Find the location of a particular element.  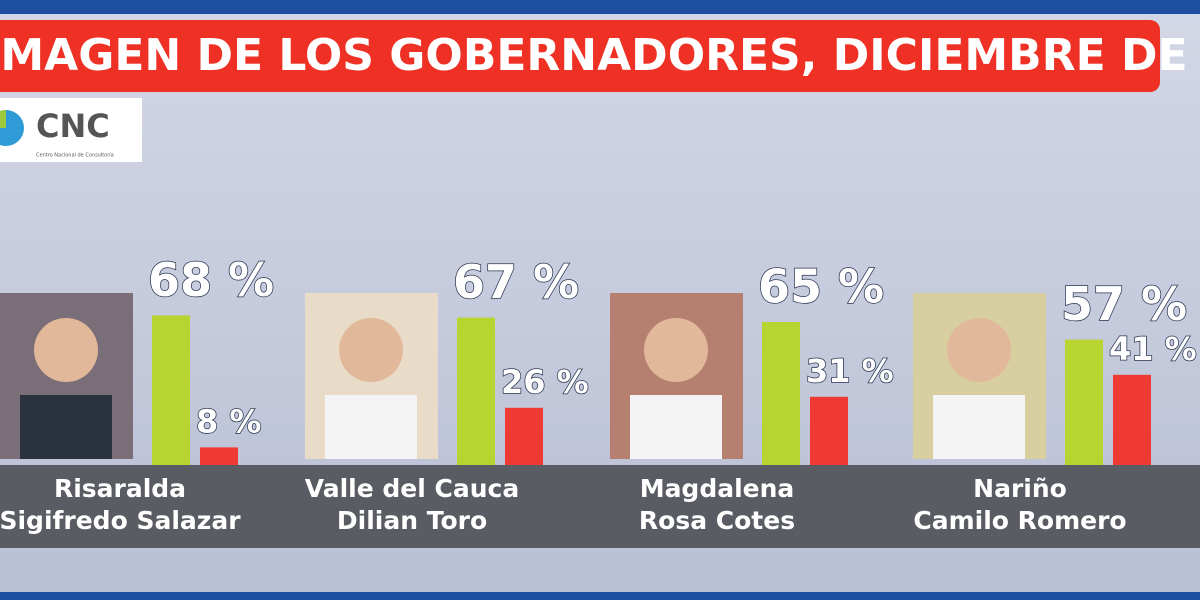

title-bar is located at coordinates (580, 56).